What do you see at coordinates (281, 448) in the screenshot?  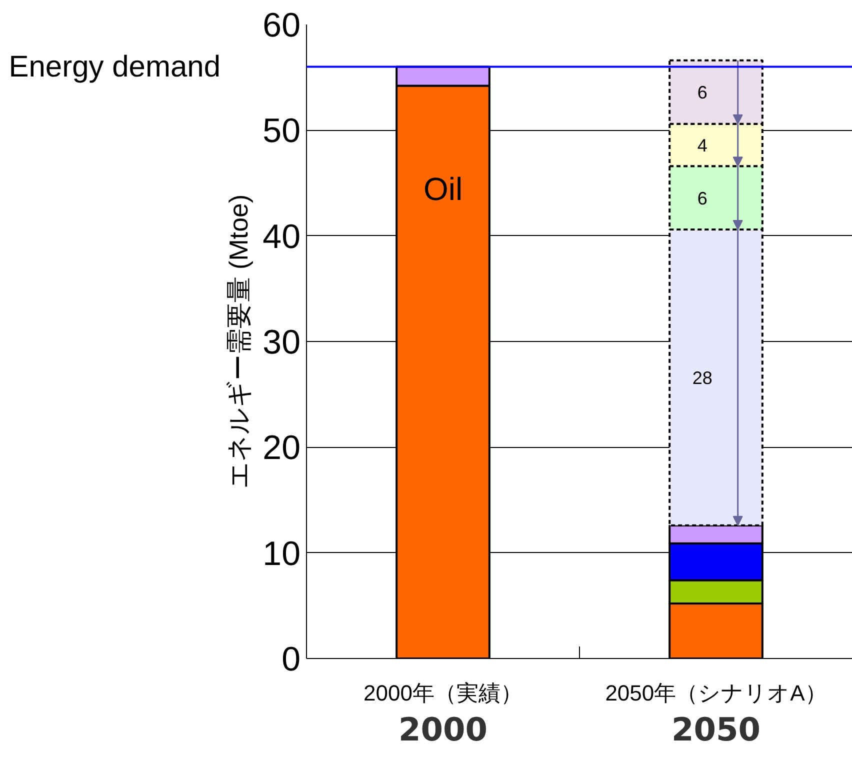 I see `y-tick-label: 20` at bounding box center [281, 448].